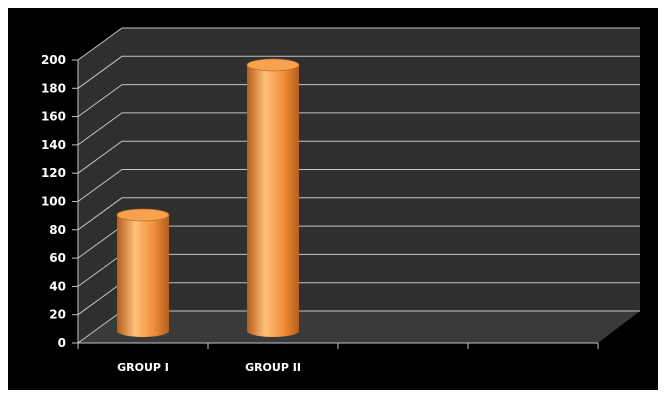 The height and width of the screenshot is (394, 666). What do you see at coordinates (57, 286) in the screenshot?
I see `y-tick-label: 40` at bounding box center [57, 286].